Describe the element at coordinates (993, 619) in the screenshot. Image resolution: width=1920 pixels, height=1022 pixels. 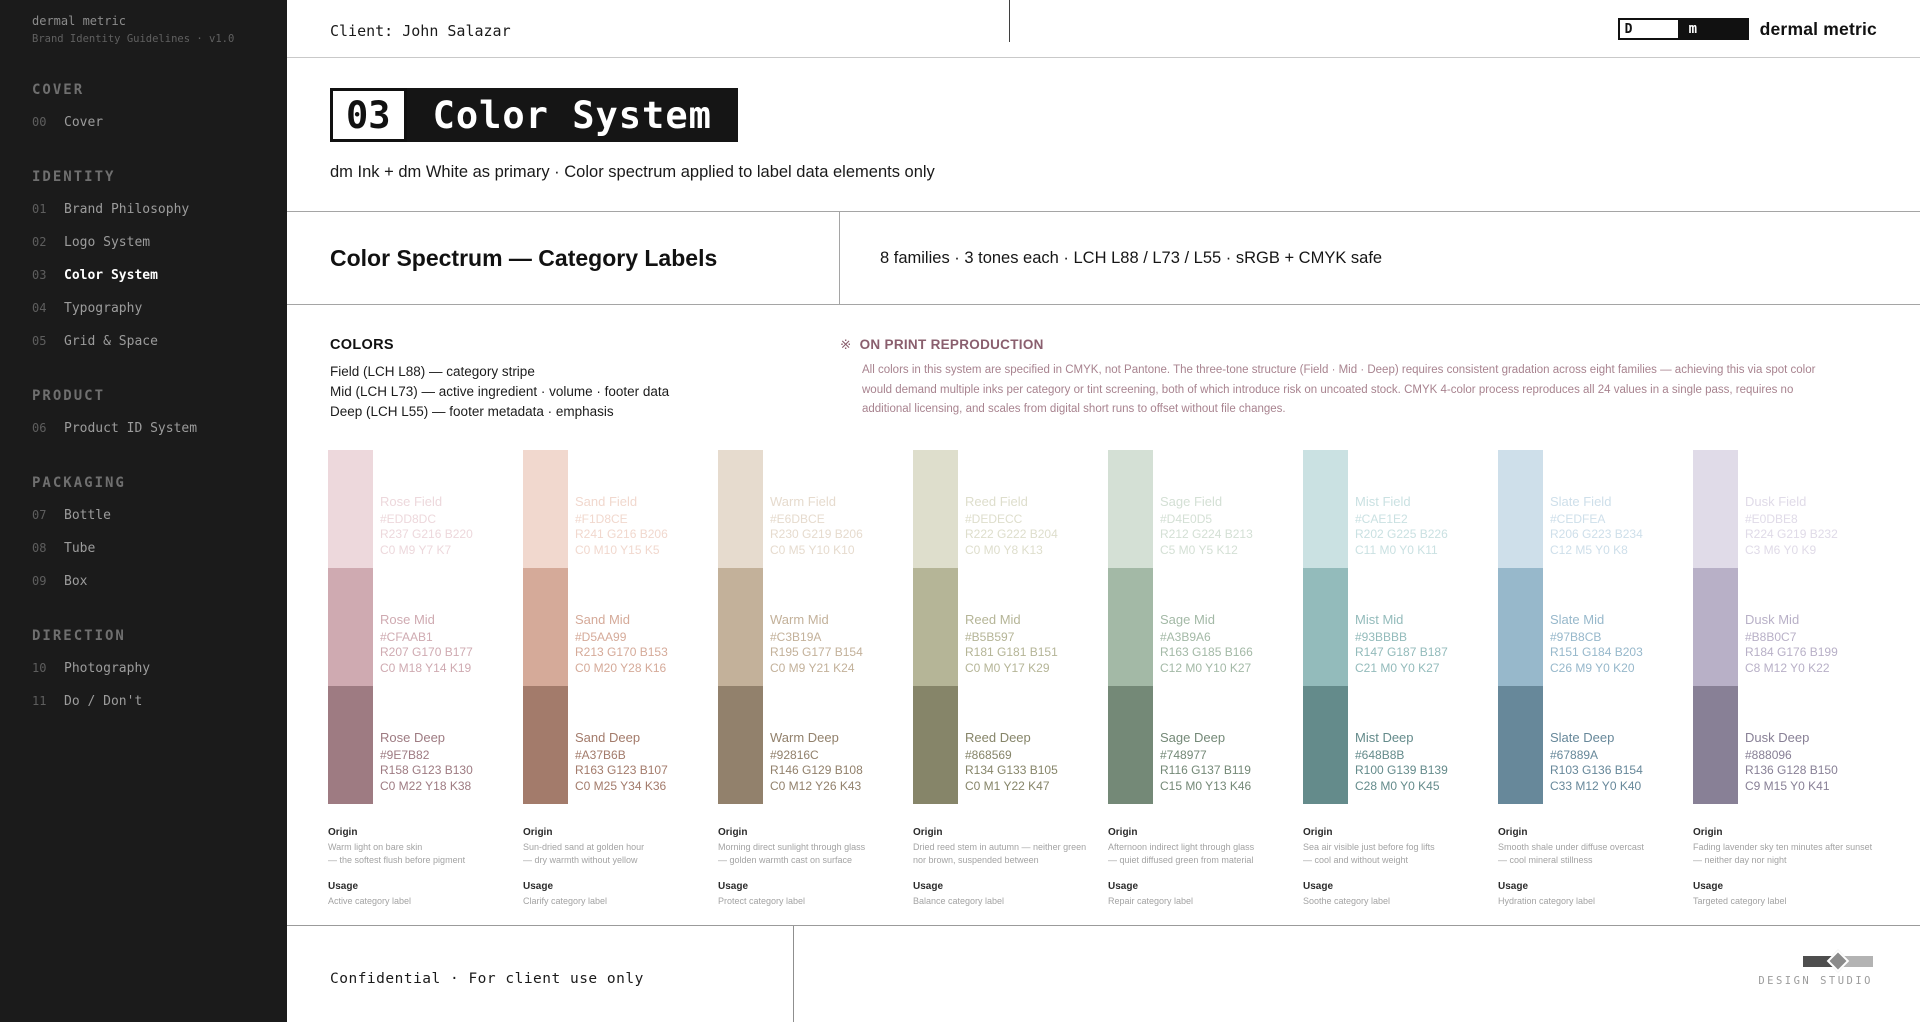
I see `tone-label: Reed Mid` at that location.